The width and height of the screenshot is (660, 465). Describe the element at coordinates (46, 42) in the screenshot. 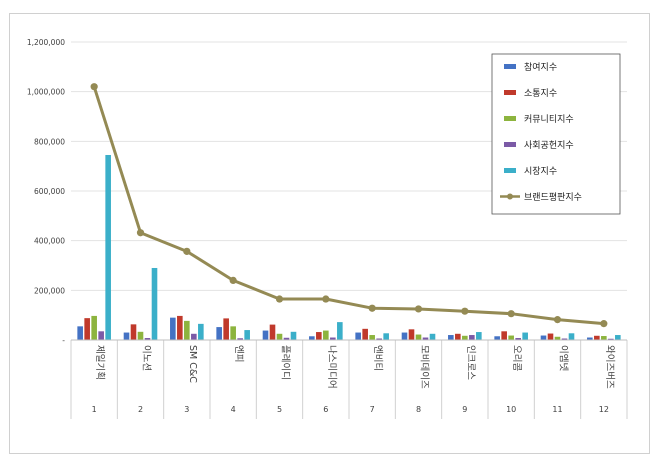

I see `y-tick-label: 1,200,000` at that location.